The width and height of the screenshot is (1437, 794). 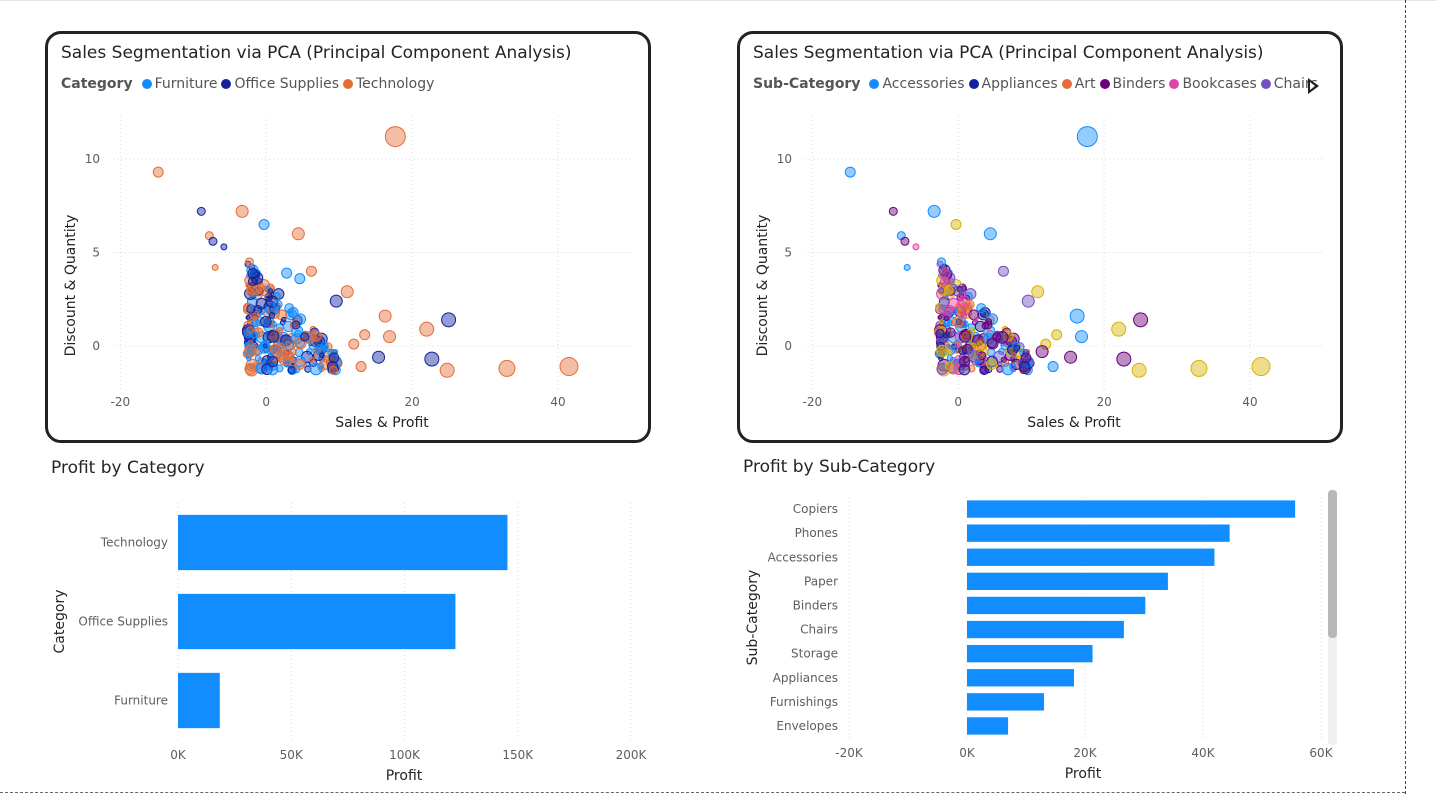 I want to click on legend-label: Furniture, so click(x=186, y=84).